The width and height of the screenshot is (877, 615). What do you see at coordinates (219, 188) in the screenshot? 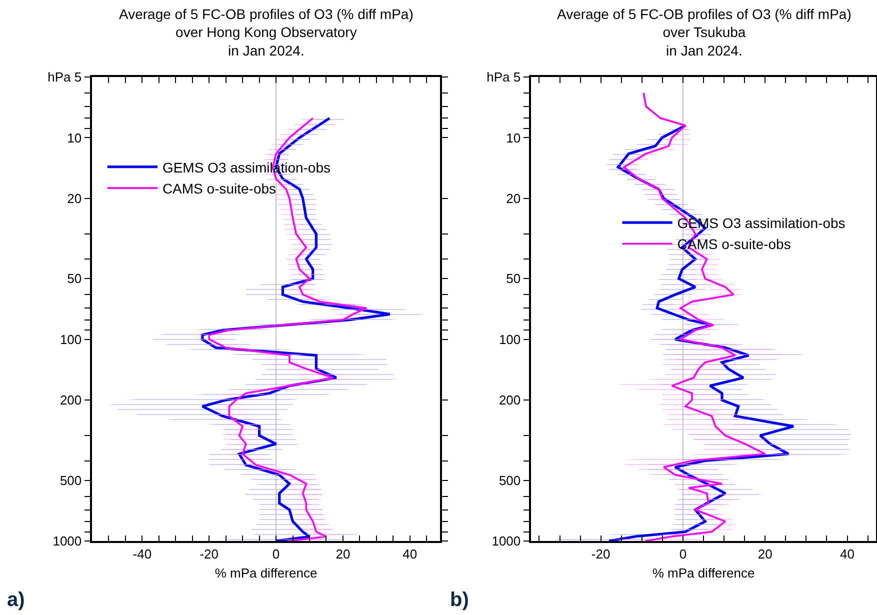
I see `legend-label: CAMS o-suite-obs` at bounding box center [219, 188].